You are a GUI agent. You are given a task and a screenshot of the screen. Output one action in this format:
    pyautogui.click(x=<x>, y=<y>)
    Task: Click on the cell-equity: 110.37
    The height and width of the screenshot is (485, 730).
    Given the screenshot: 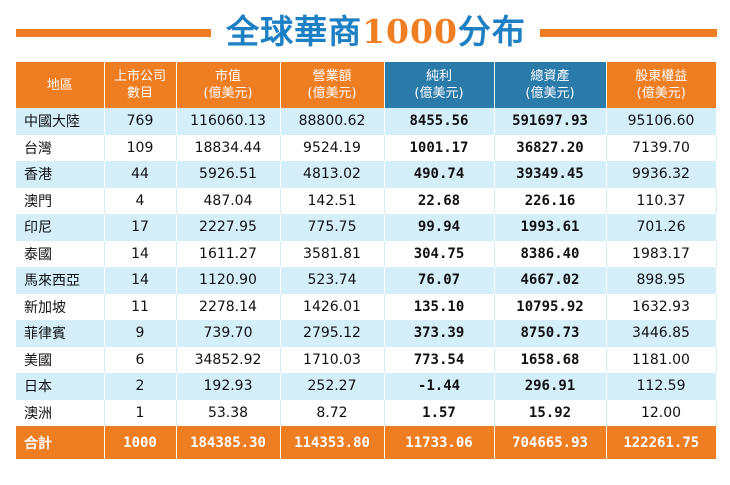 What is the action you would take?
    pyautogui.click(x=661, y=200)
    